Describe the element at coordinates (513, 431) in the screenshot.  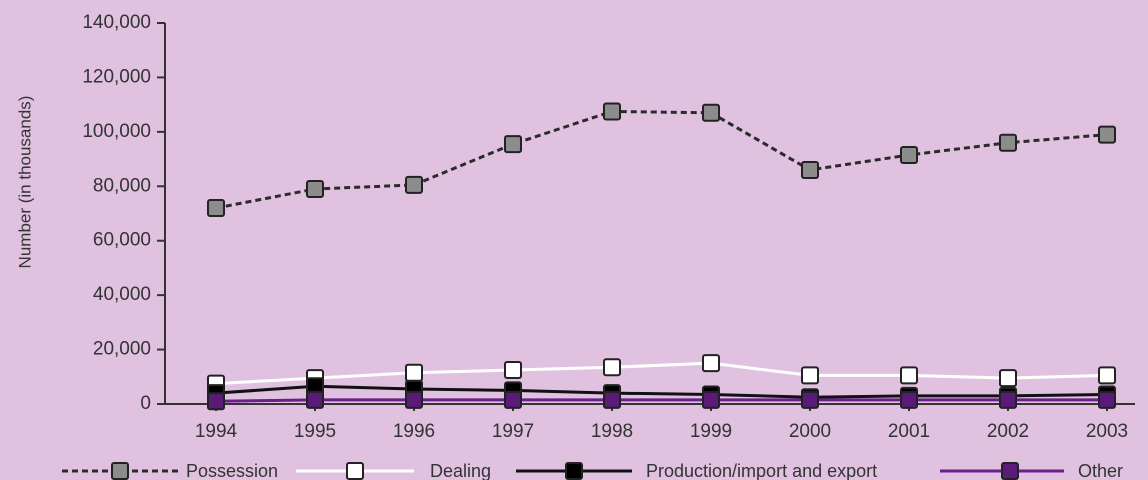
I see `x-tick-label: 1997` at that location.